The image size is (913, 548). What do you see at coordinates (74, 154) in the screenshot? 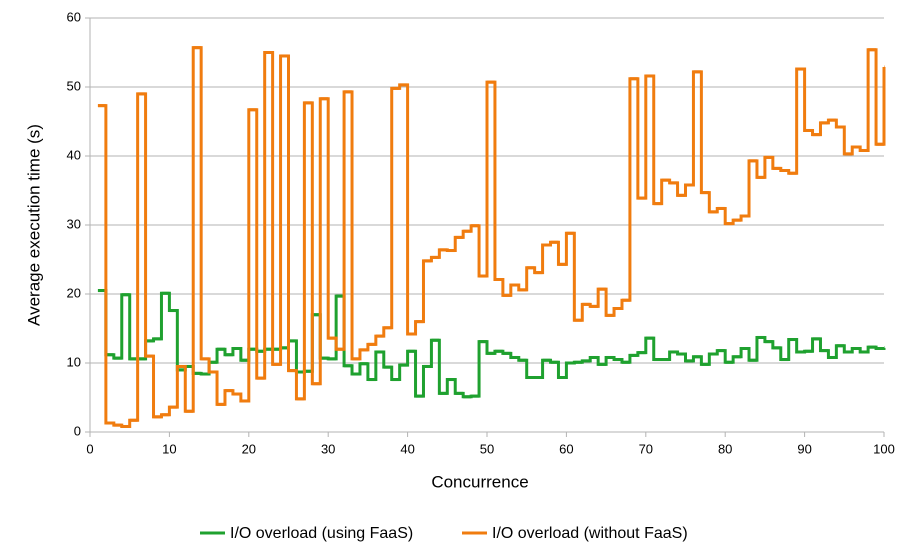
I see `y-tick-label: 40` at bounding box center [74, 154].